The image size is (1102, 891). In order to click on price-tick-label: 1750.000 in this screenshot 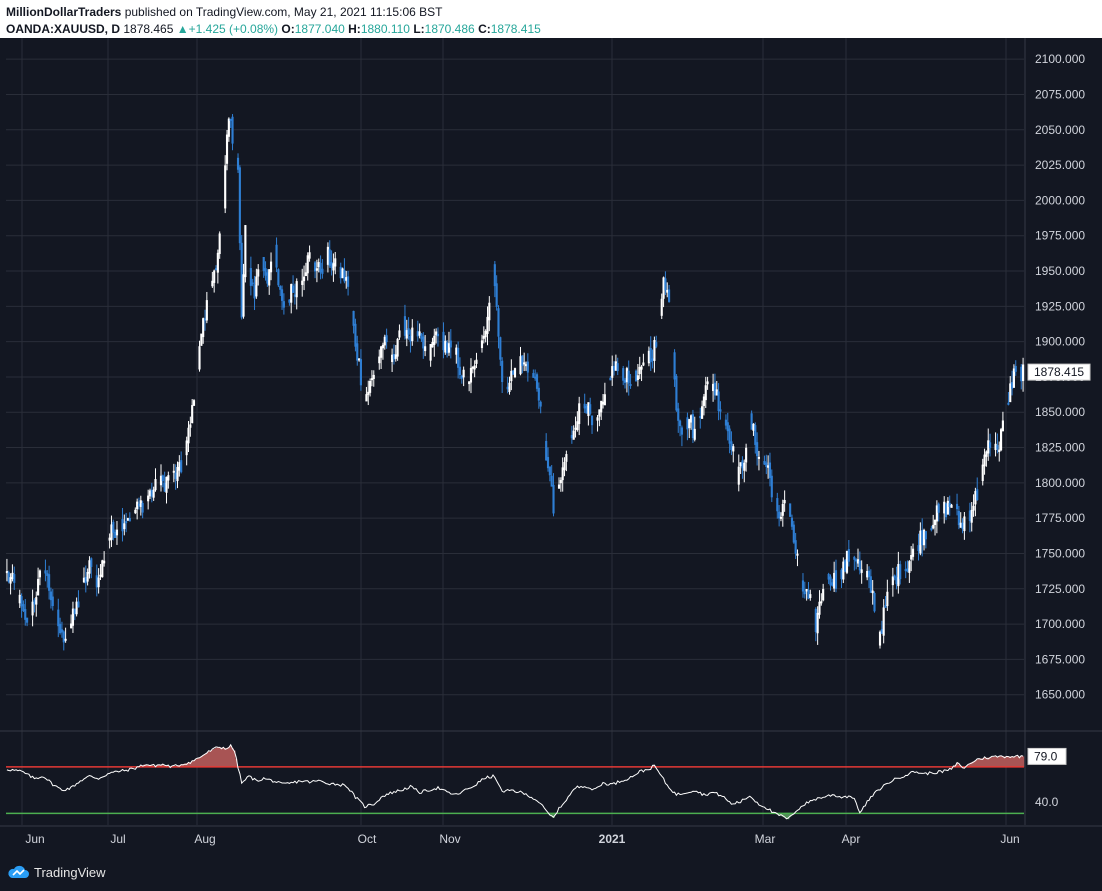, I will do `click(1060, 553)`.